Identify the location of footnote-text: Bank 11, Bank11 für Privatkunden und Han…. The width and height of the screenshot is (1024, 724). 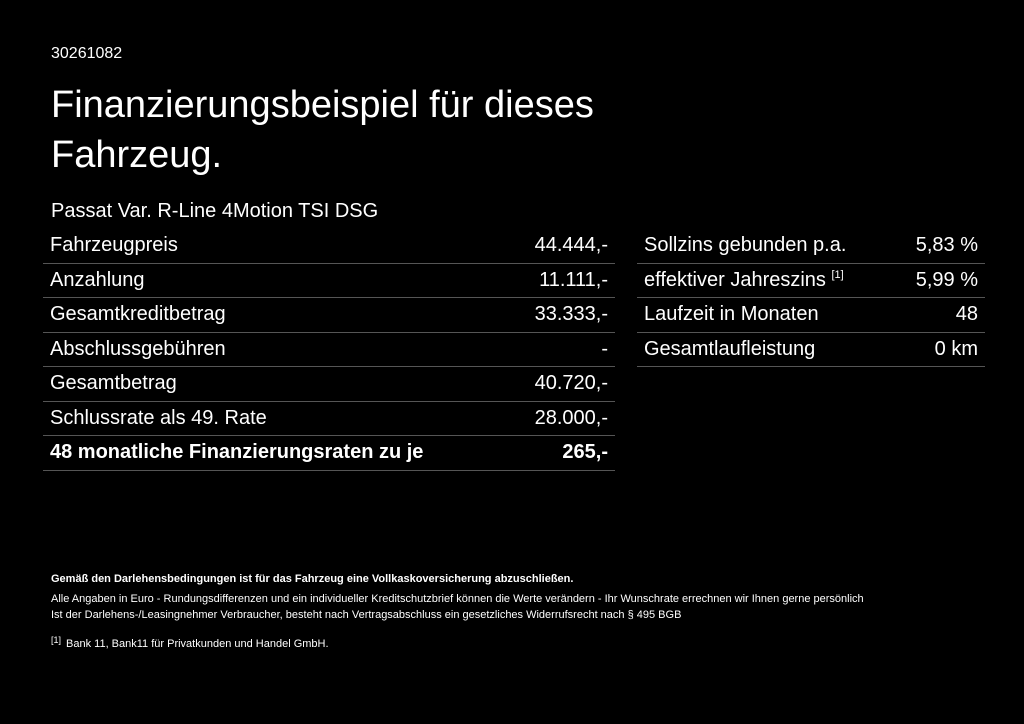
(197, 643).